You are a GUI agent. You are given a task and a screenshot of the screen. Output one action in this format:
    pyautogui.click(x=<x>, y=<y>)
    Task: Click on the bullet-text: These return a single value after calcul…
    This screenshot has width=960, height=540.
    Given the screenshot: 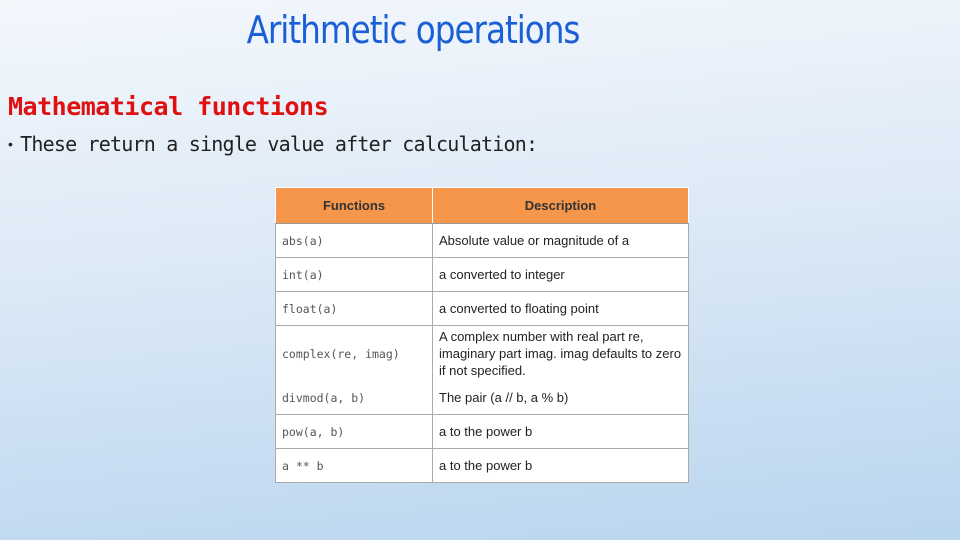 What is the action you would take?
    pyautogui.click(x=279, y=144)
    